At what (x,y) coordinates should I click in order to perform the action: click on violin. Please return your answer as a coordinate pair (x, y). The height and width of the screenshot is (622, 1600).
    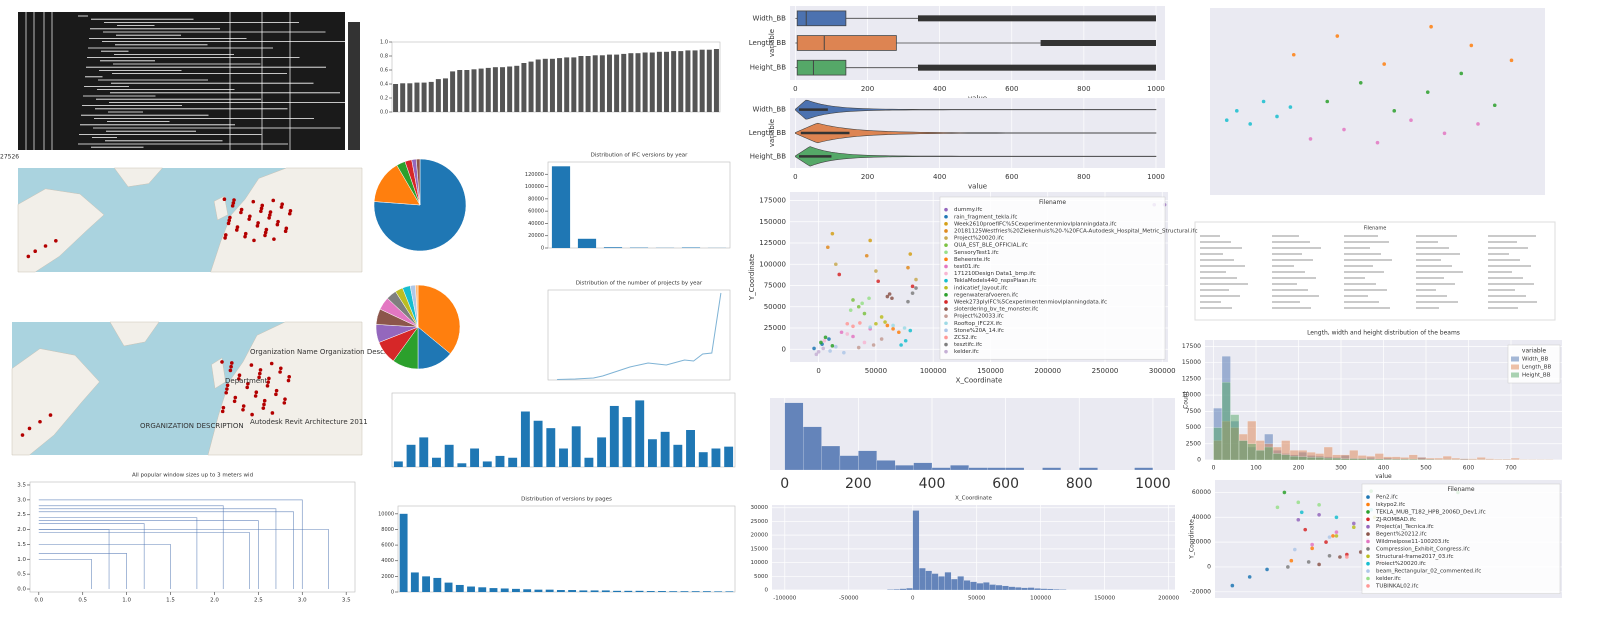
    Looking at the image, I should click on (976, 156).